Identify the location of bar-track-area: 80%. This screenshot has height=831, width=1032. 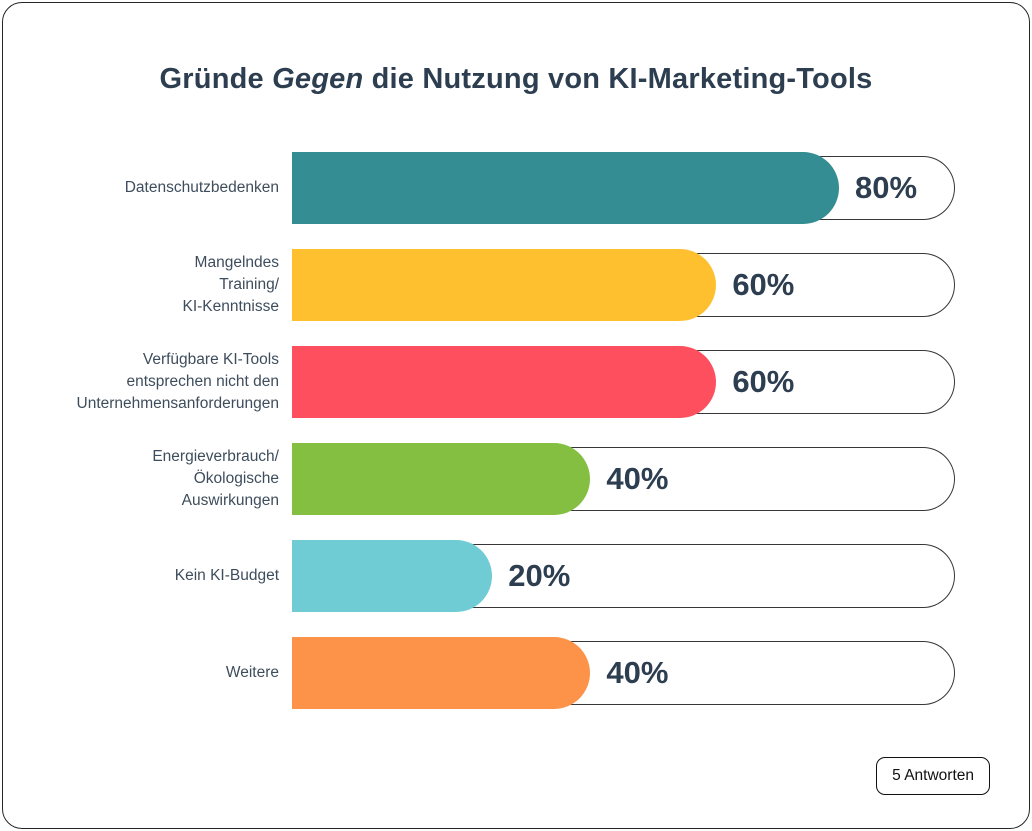
(623, 188).